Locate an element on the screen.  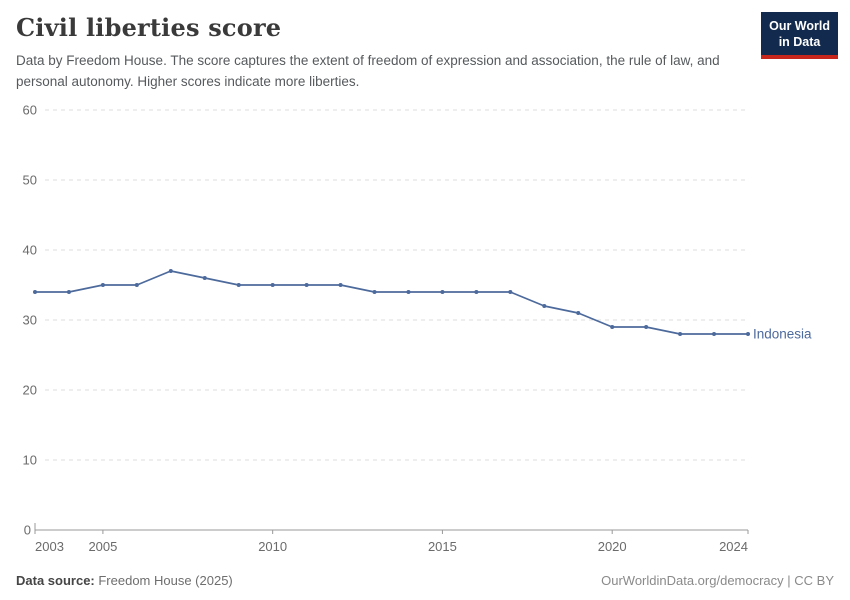
x-tick-label-2020: 2020 is located at coordinates (612, 546).